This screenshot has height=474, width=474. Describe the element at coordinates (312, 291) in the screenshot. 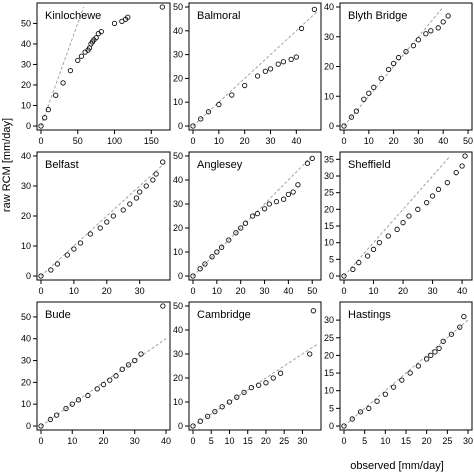

I see `x-tick-label: 50` at that location.